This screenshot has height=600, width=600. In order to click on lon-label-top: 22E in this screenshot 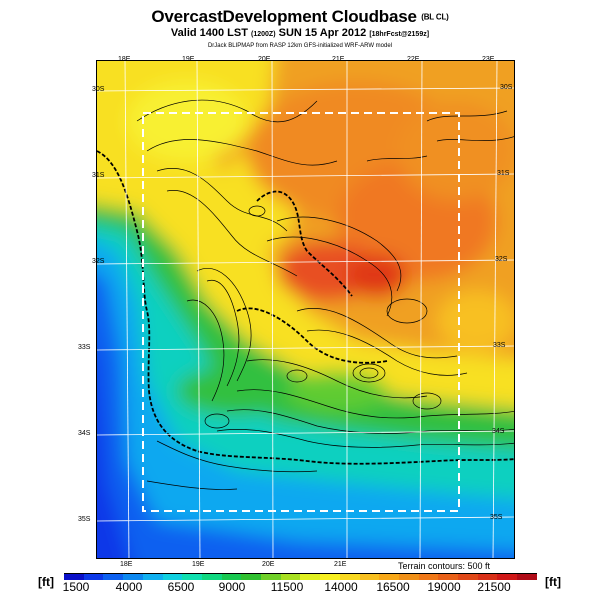, I will do `click(413, 59)`.